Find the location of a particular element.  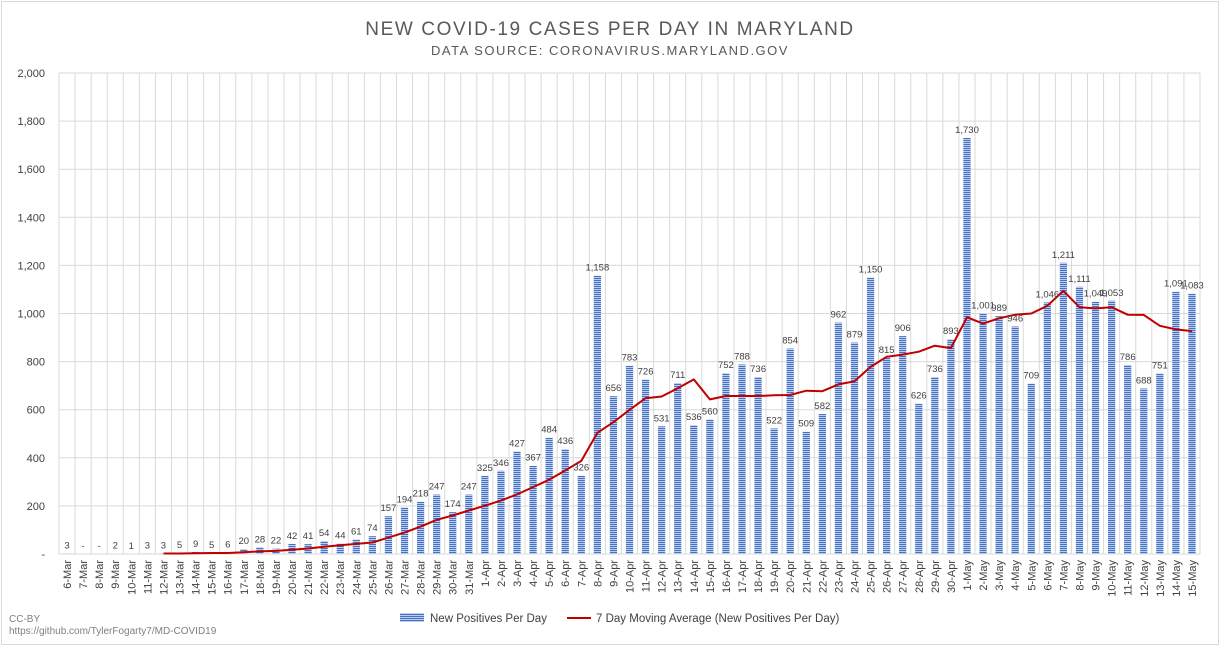

data-label: 74 is located at coordinates (372, 528).